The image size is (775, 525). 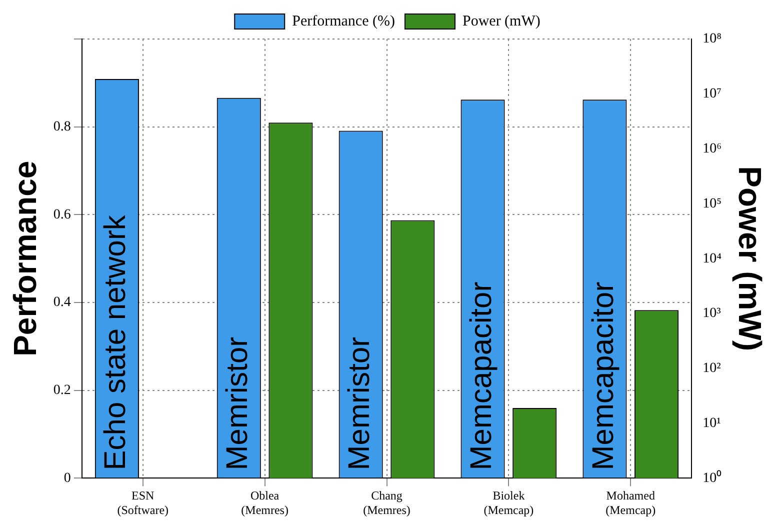 I want to click on y2-tick-label: 10², so click(x=711, y=368).